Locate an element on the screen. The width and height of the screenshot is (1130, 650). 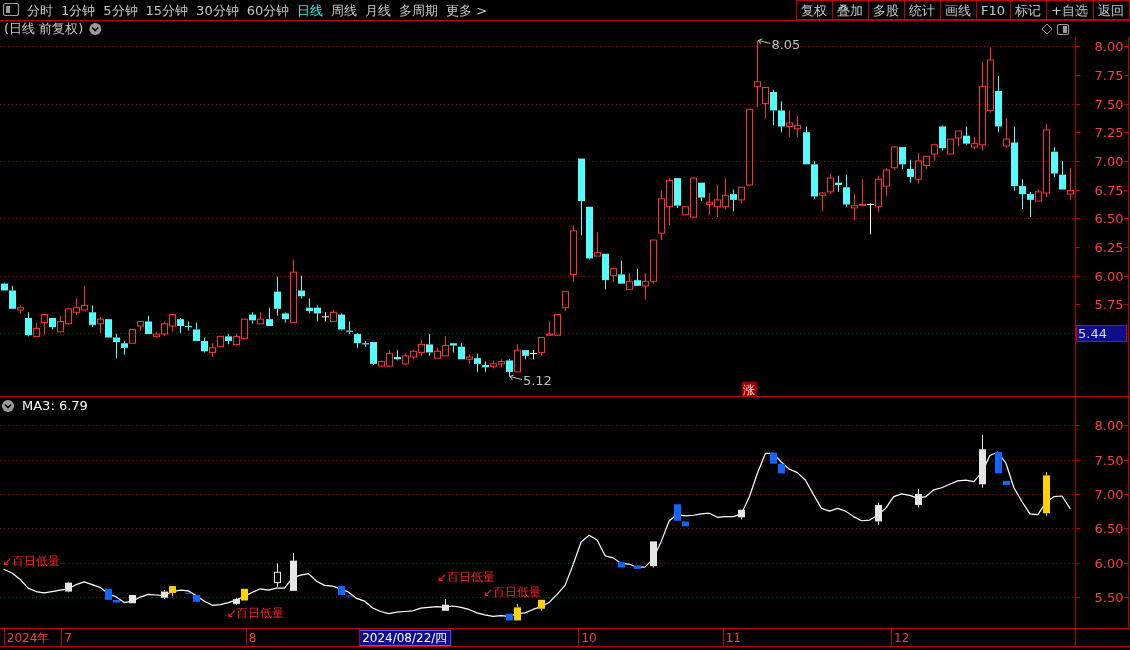
text: 统计 is located at coordinates (922, 10).